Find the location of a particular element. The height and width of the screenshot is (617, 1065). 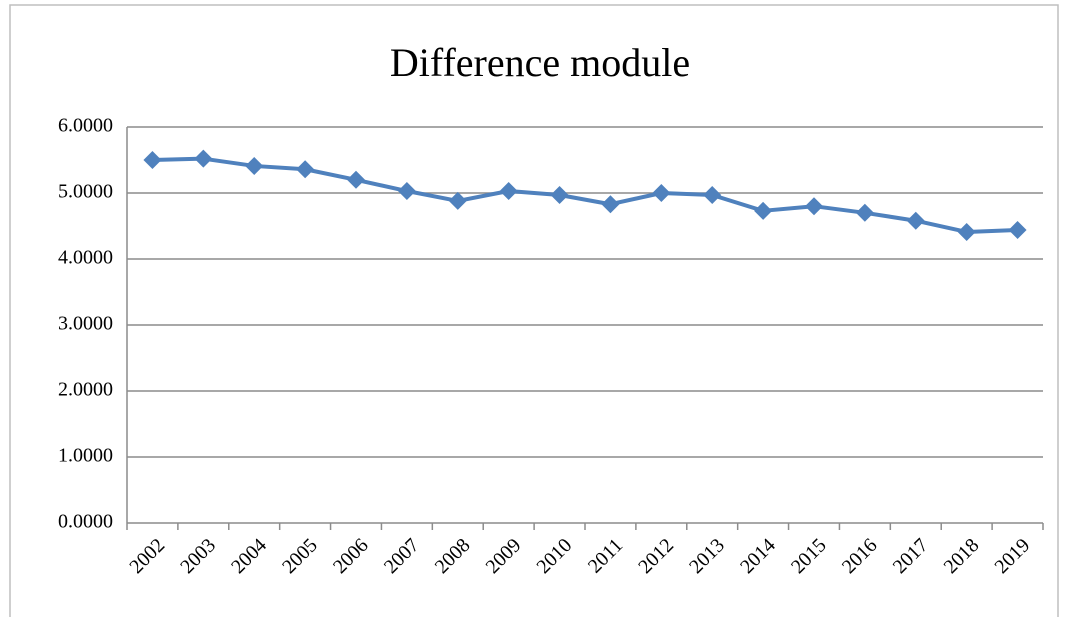

x-tick-label: 2003 is located at coordinates (198, 556).